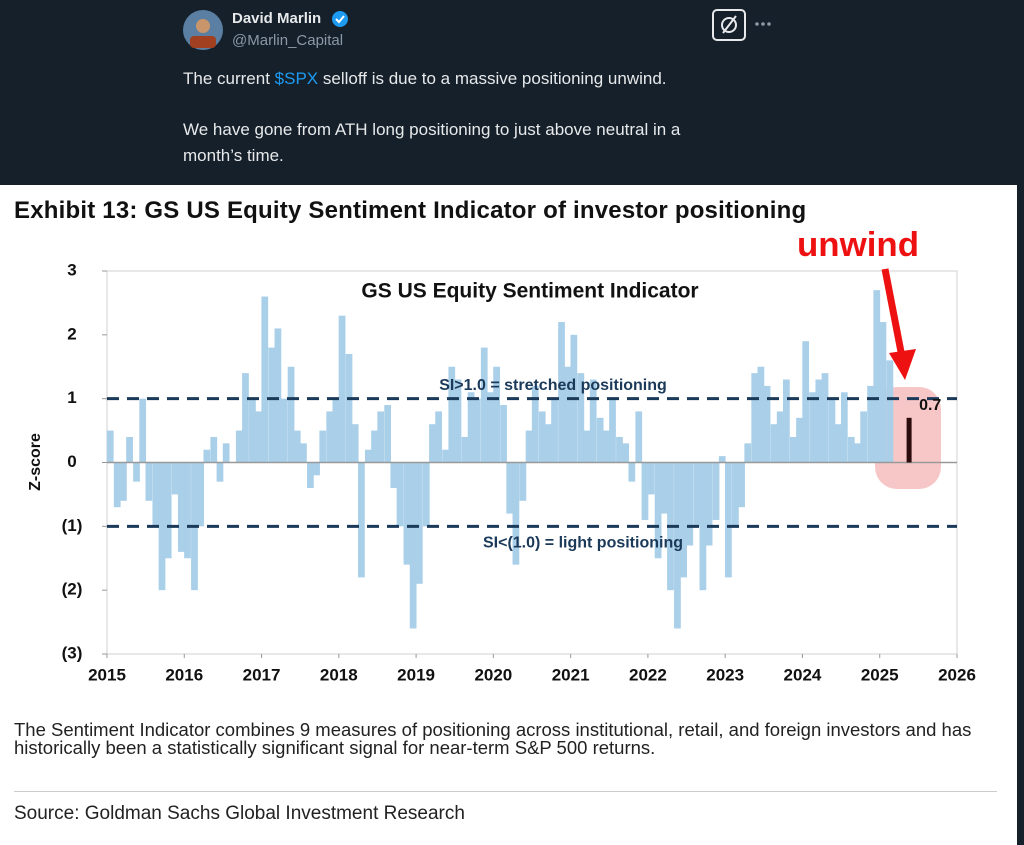  What do you see at coordinates (571, 674) in the screenshot?
I see `x-tick-label: 2021` at bounding box center [571, 674].